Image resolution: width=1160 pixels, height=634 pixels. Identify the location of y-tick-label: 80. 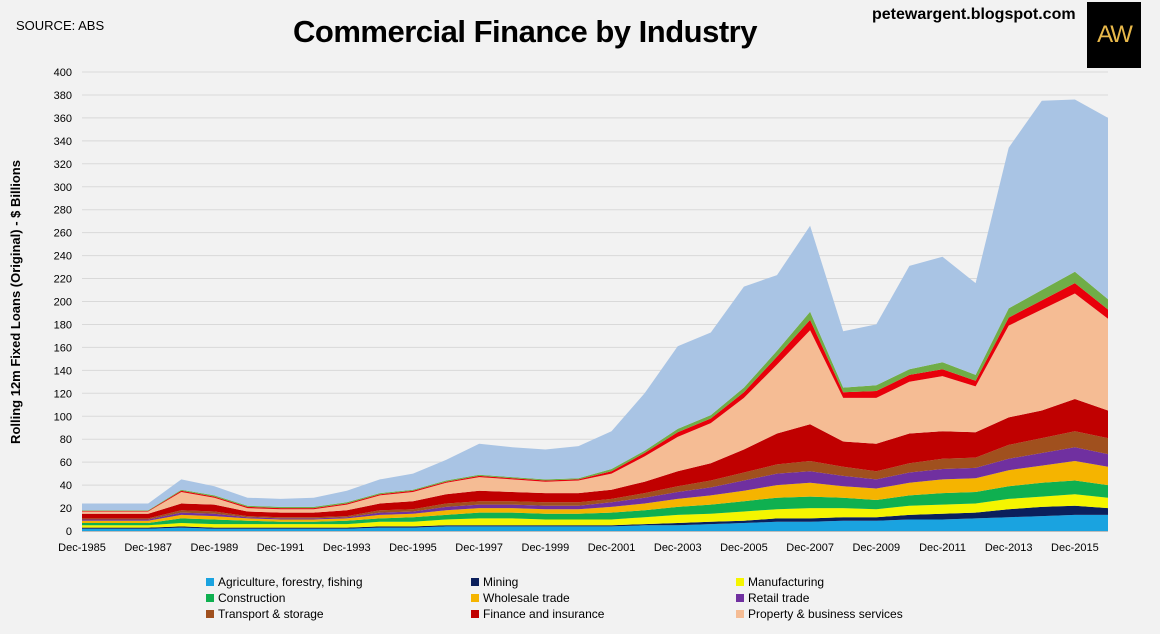
(66, 440).